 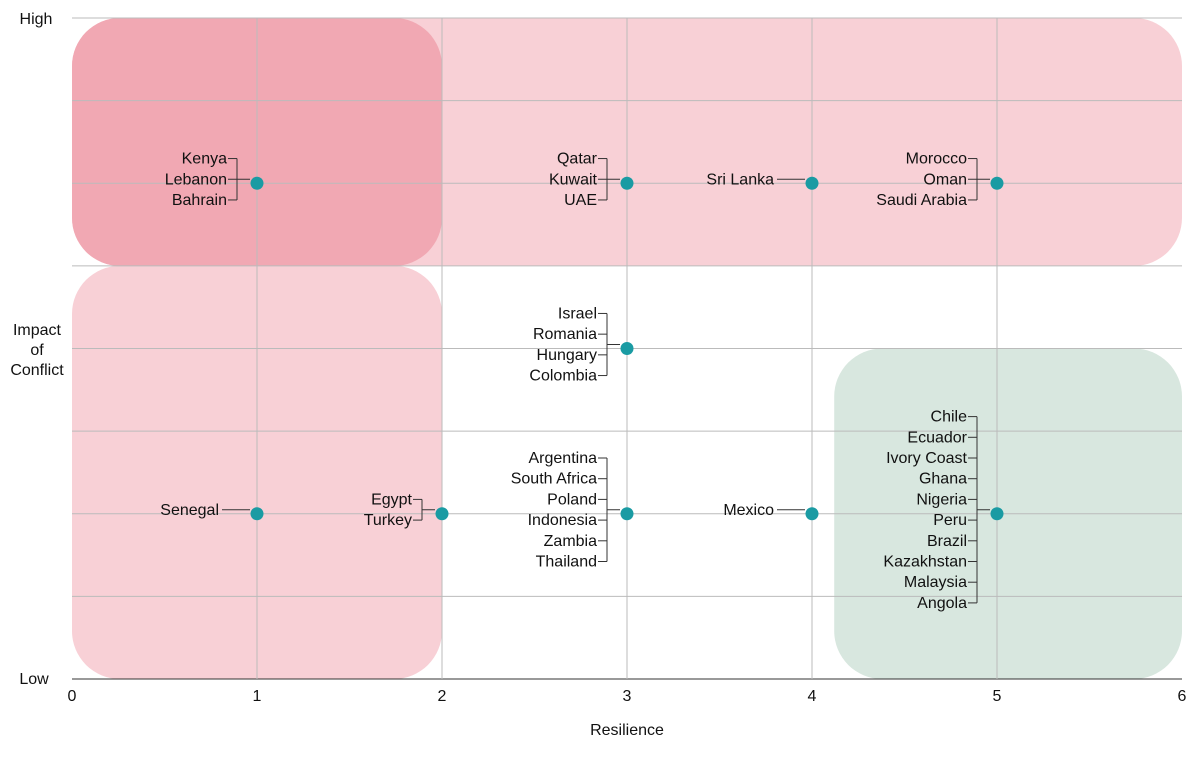 I want to click on country-label: Kenya, so click(x=204, y=159).